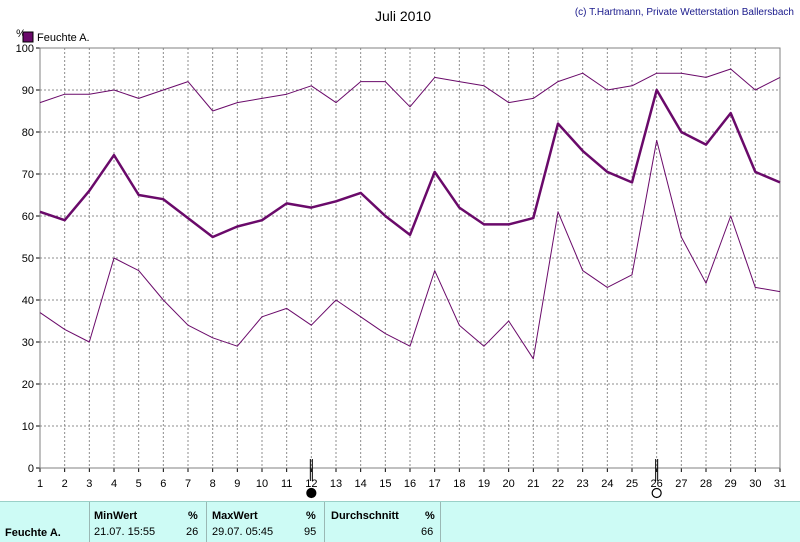 This screenshot has width=800, height=542. Describe the element at coordinates (410, 484) in the screenshot. I see `x-tick-label: 16` at that location.